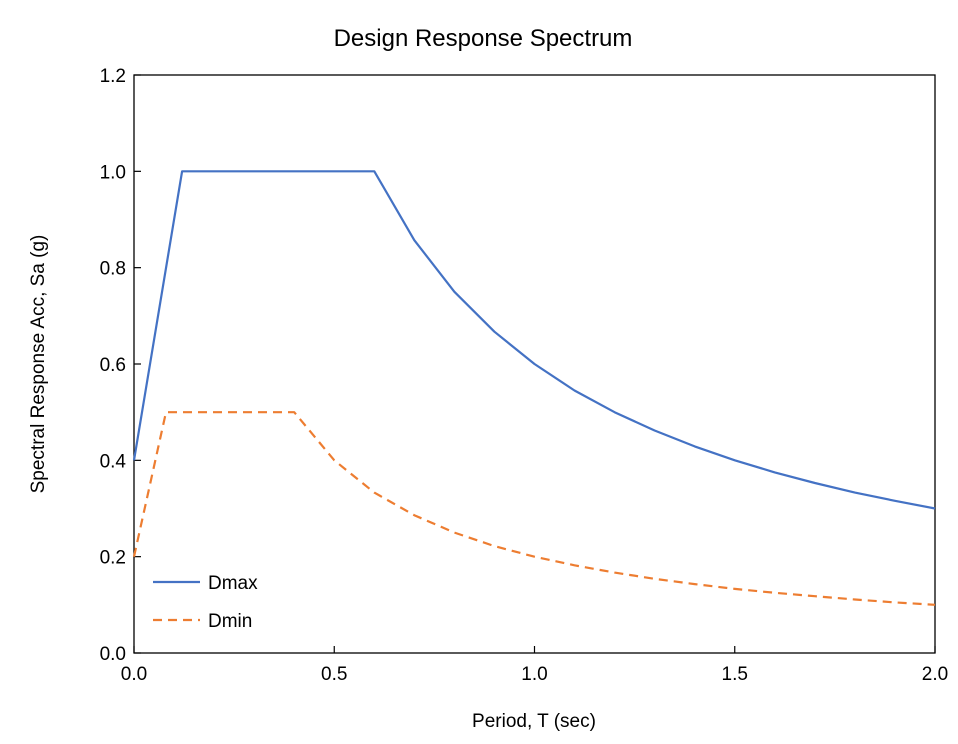  I want to click on x-tick-label: 0.0, so click(134, 674).